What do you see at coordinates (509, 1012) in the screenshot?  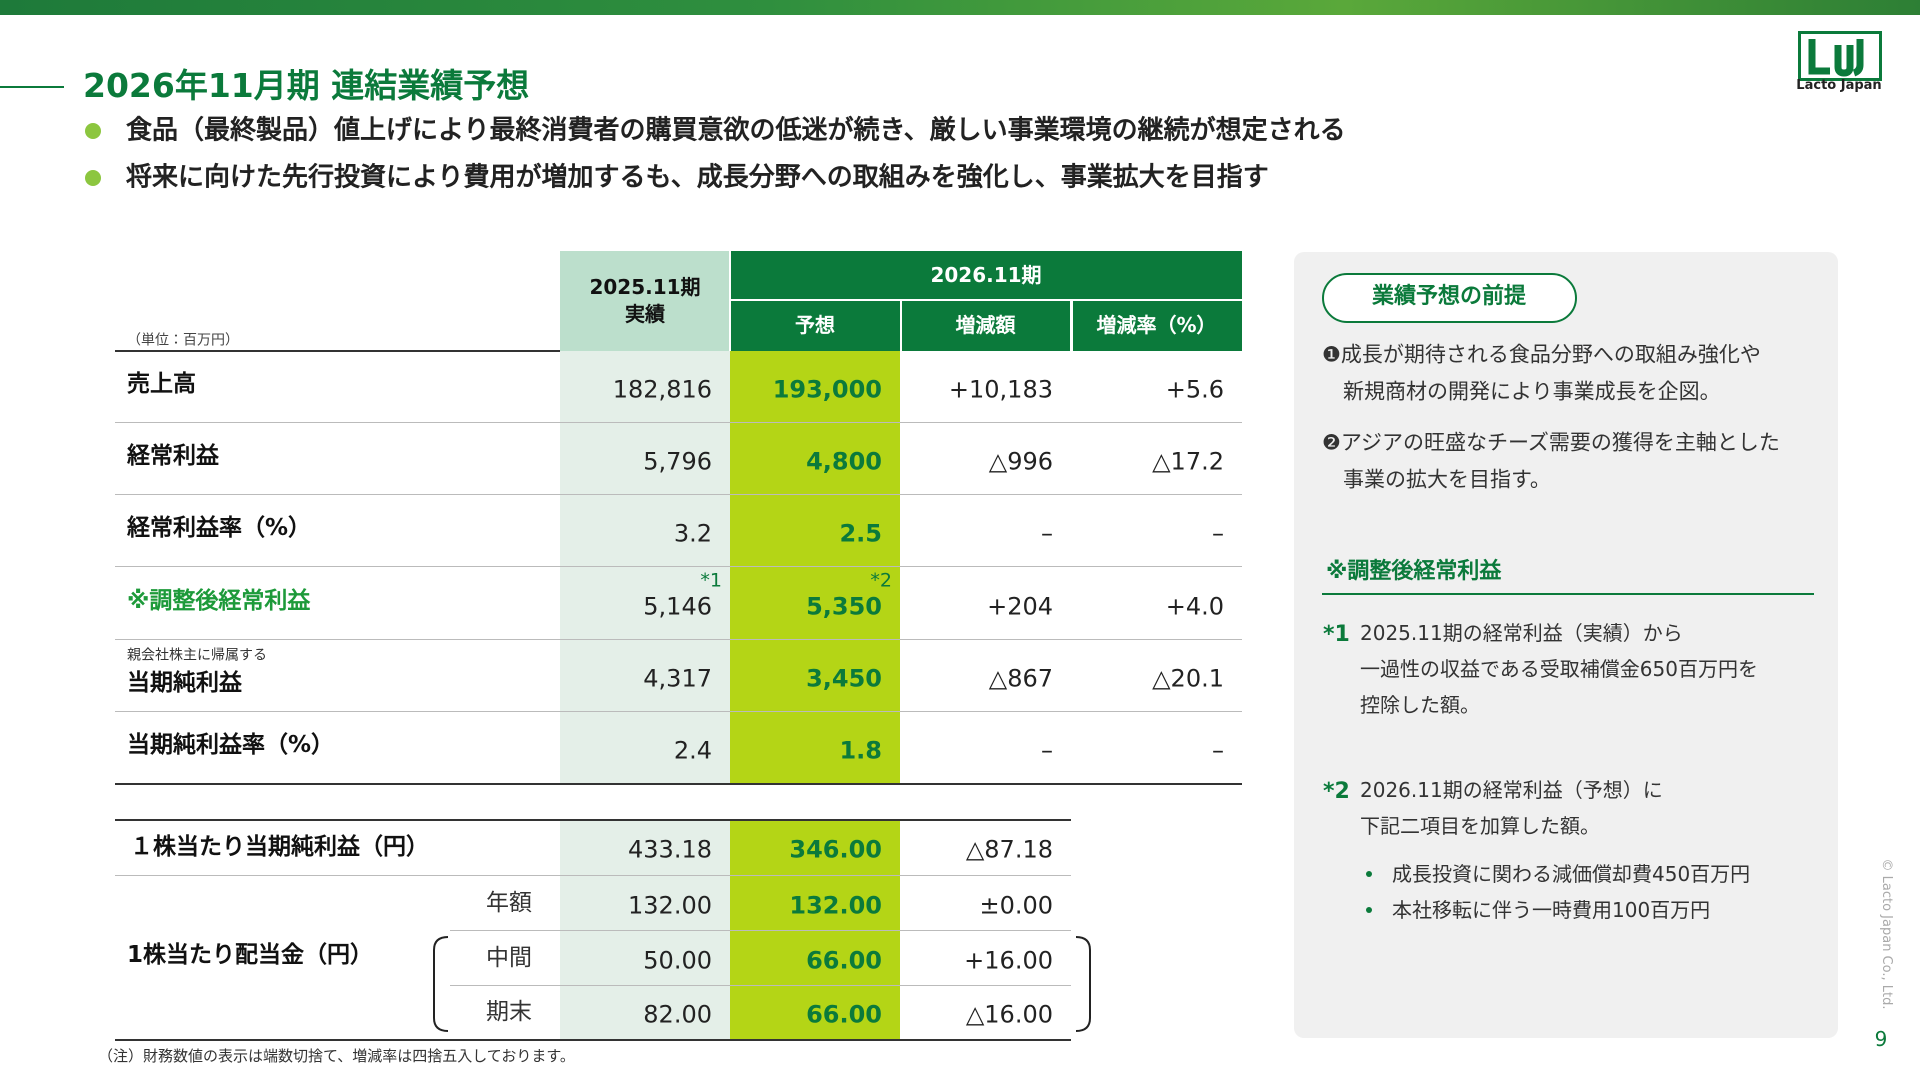 I see `dividend-sub-label: 期末` at bounding box center [509, 1012].